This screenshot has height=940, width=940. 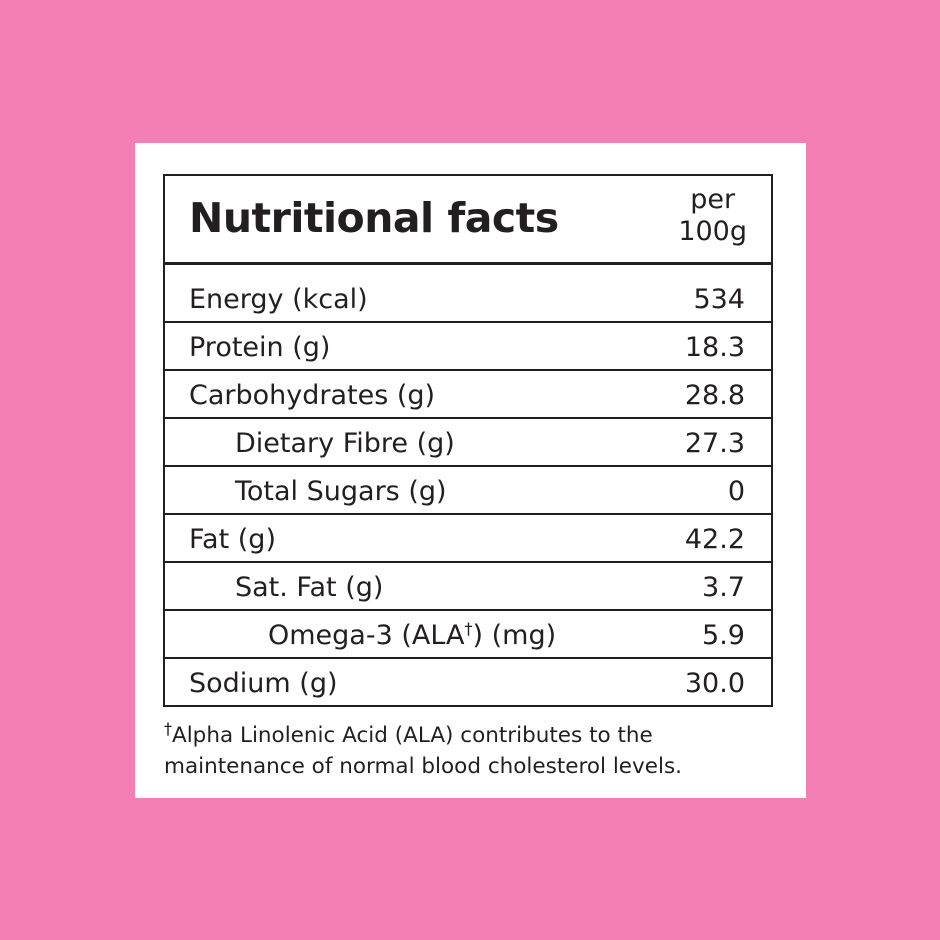 I want to click on table-row: Dietary Fibre (g) 27.3, so click(x=468, y=441).